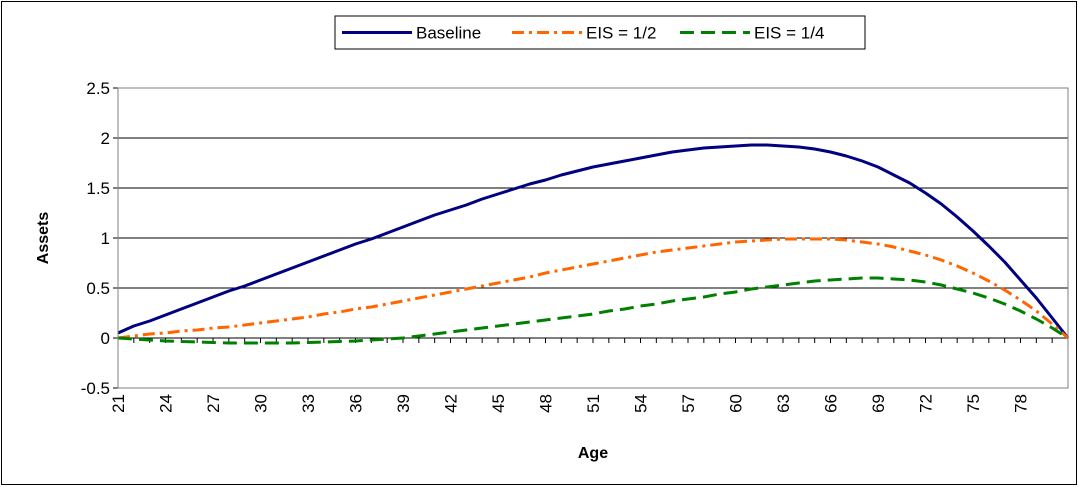 This screenshot has width=1079, height=487. What do you see at coordinates (43, 238) in the screenshot?
I see `y-axis-label: Assets` at bounding box center [43, 238].